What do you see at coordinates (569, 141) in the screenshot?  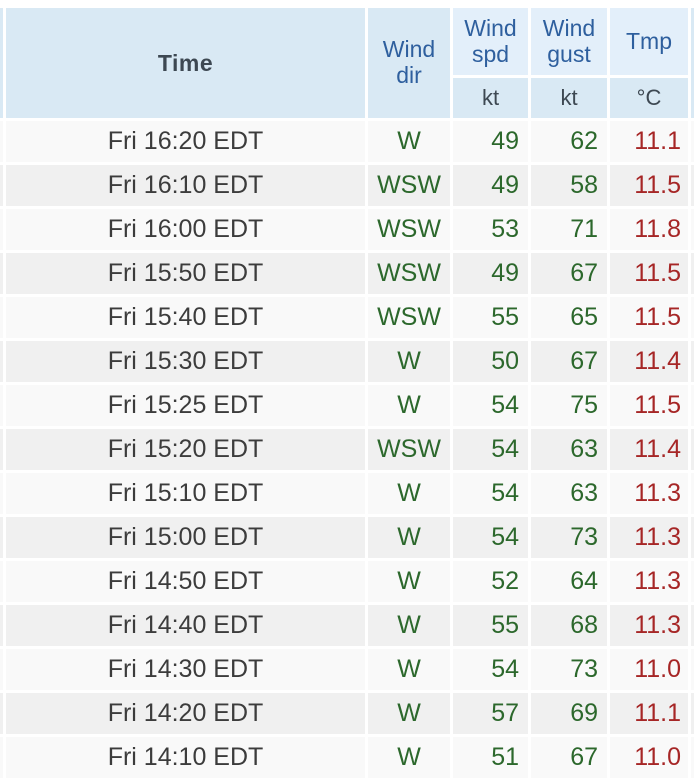 I see `wind-gust-cell: 62` at bounding box center [569, 141].